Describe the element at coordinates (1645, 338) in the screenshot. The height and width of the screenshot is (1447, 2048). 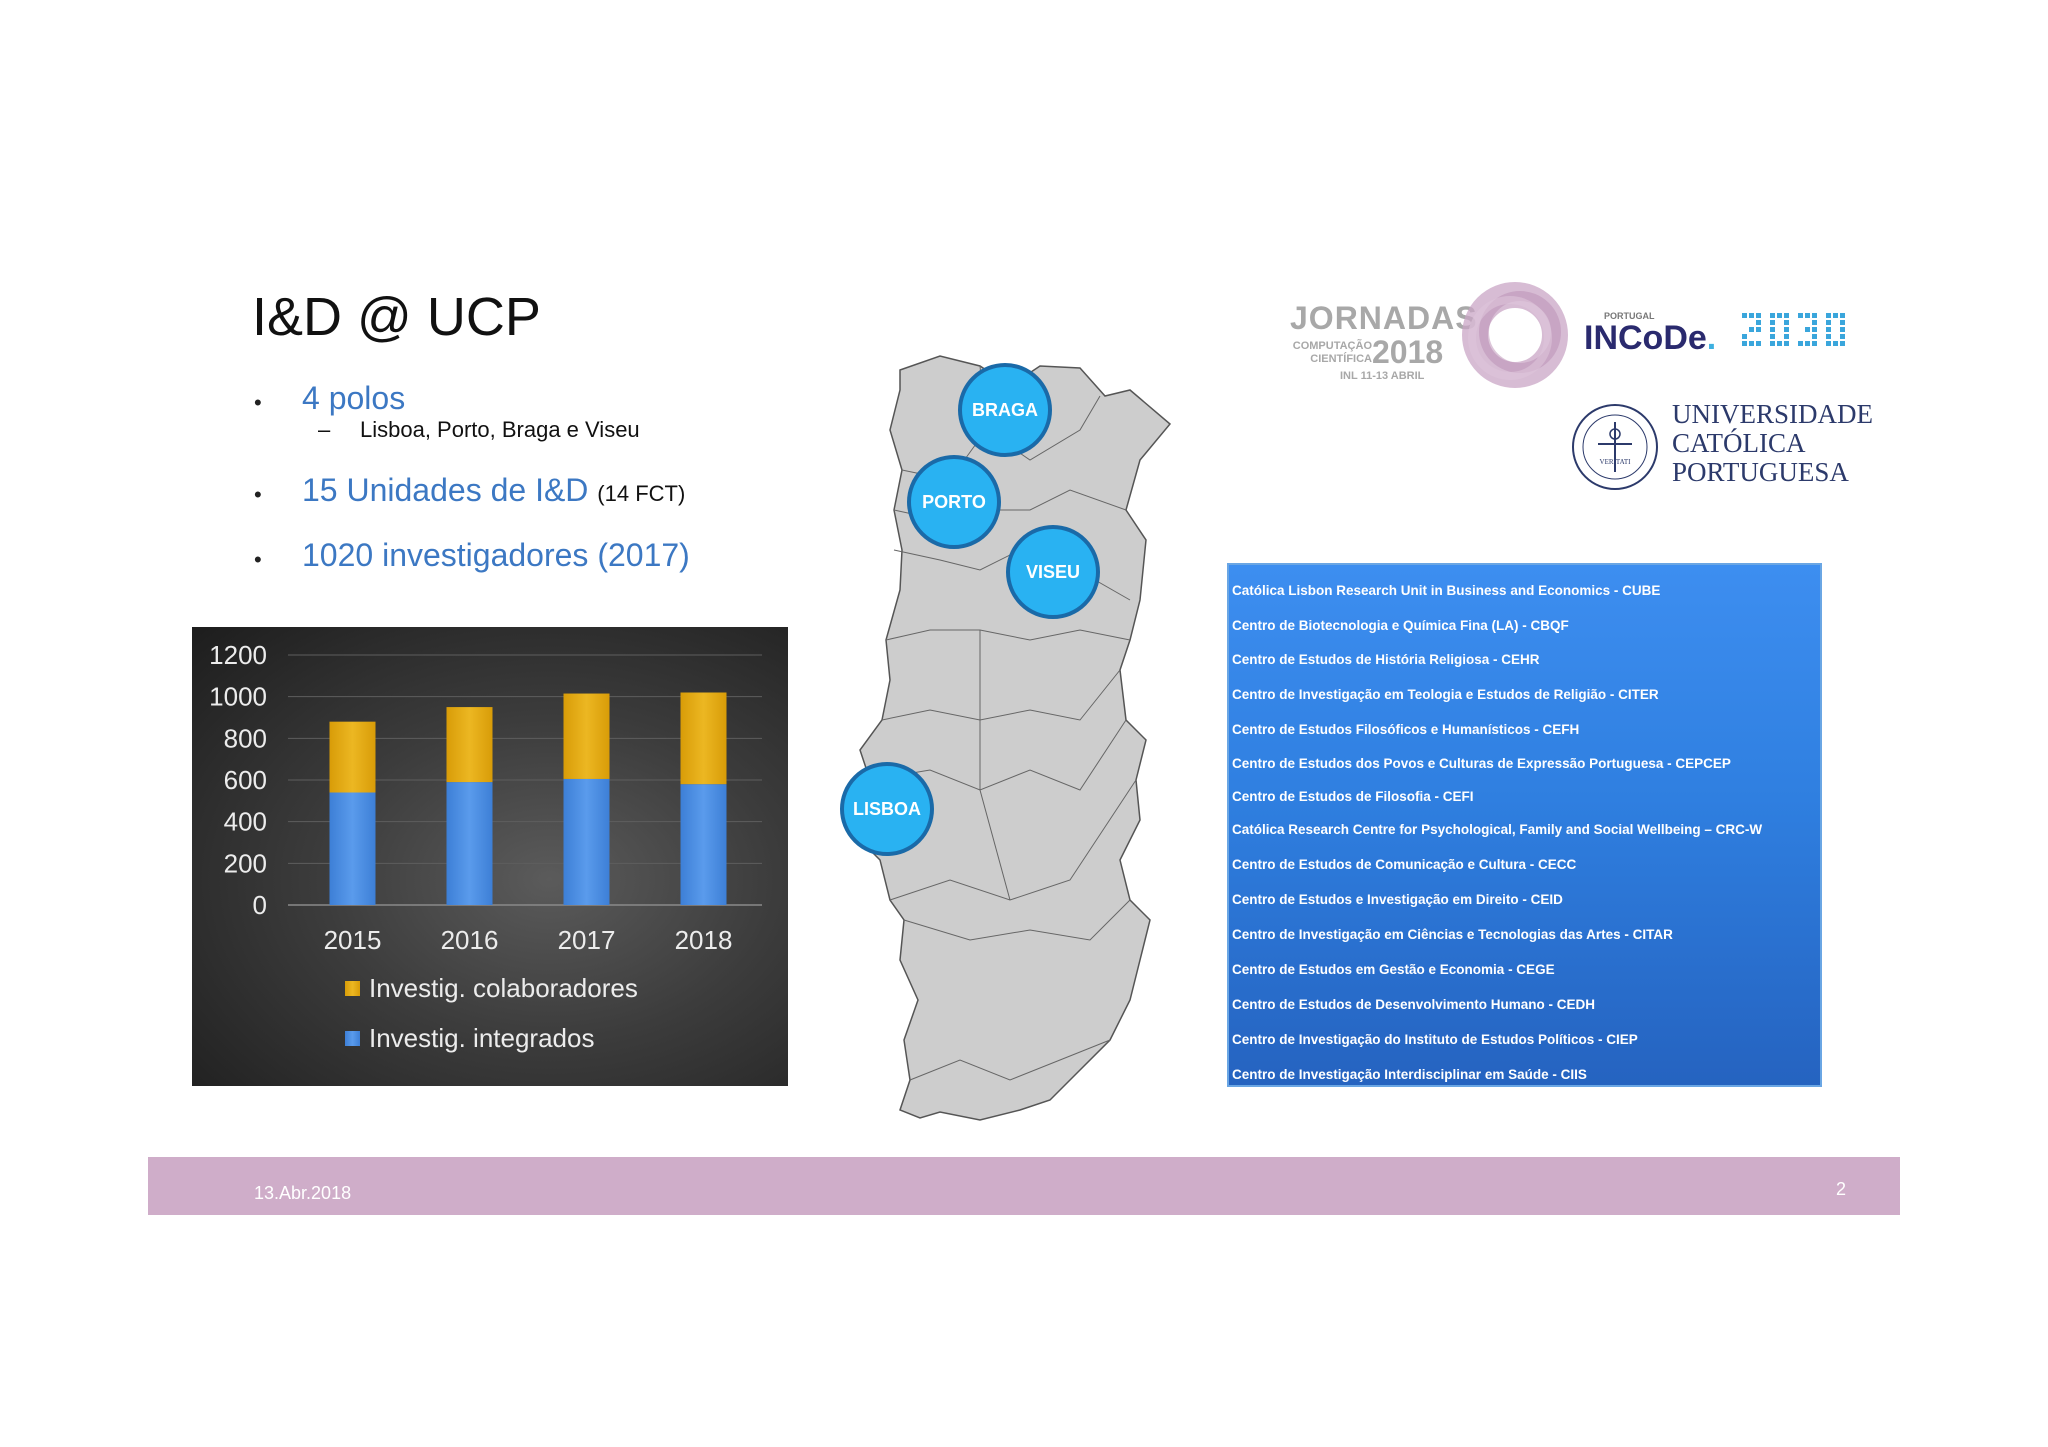
I see `incode-name: INCoDe` at that location.